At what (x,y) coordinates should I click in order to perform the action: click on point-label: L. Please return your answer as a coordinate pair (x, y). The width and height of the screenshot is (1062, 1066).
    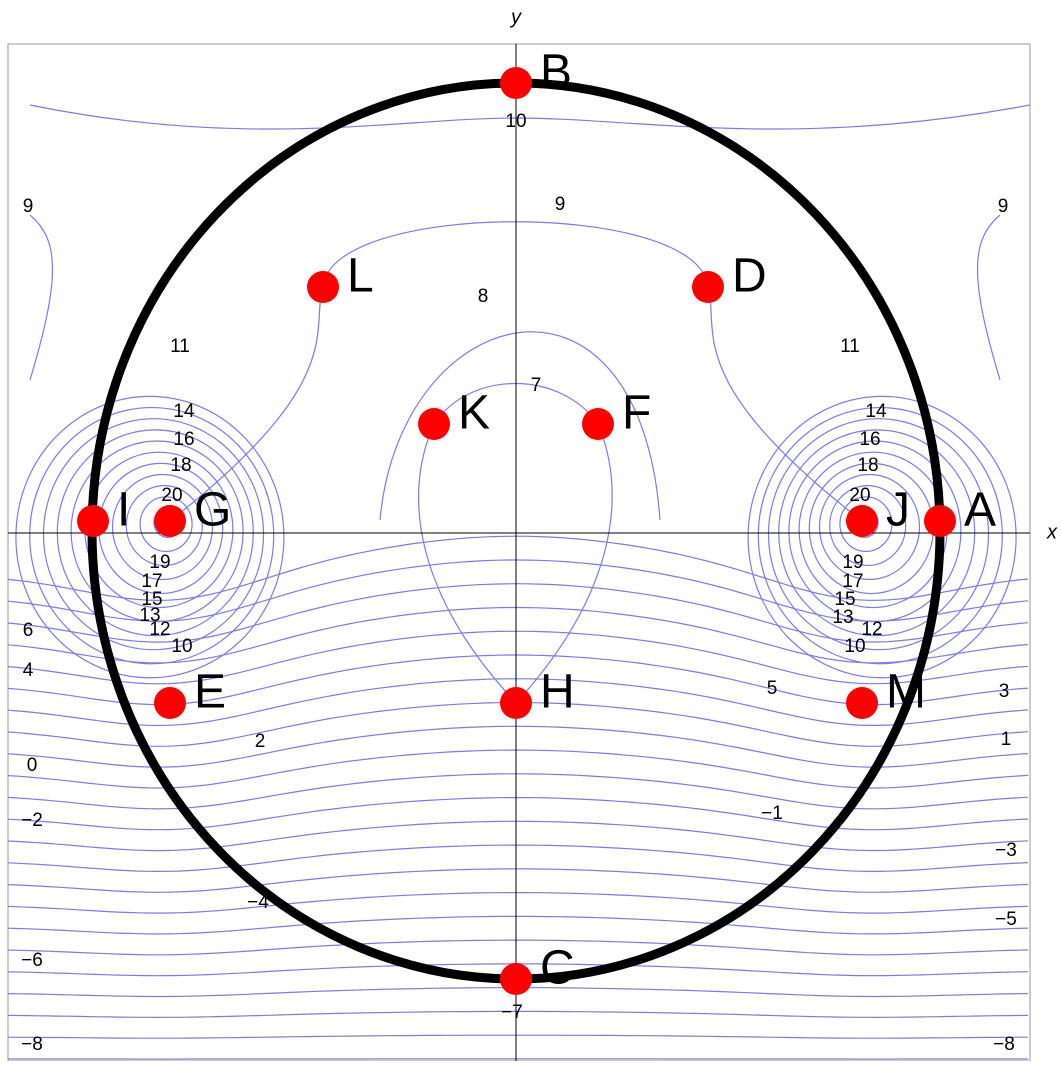
    Looking at the image, I should click on (360, 276).